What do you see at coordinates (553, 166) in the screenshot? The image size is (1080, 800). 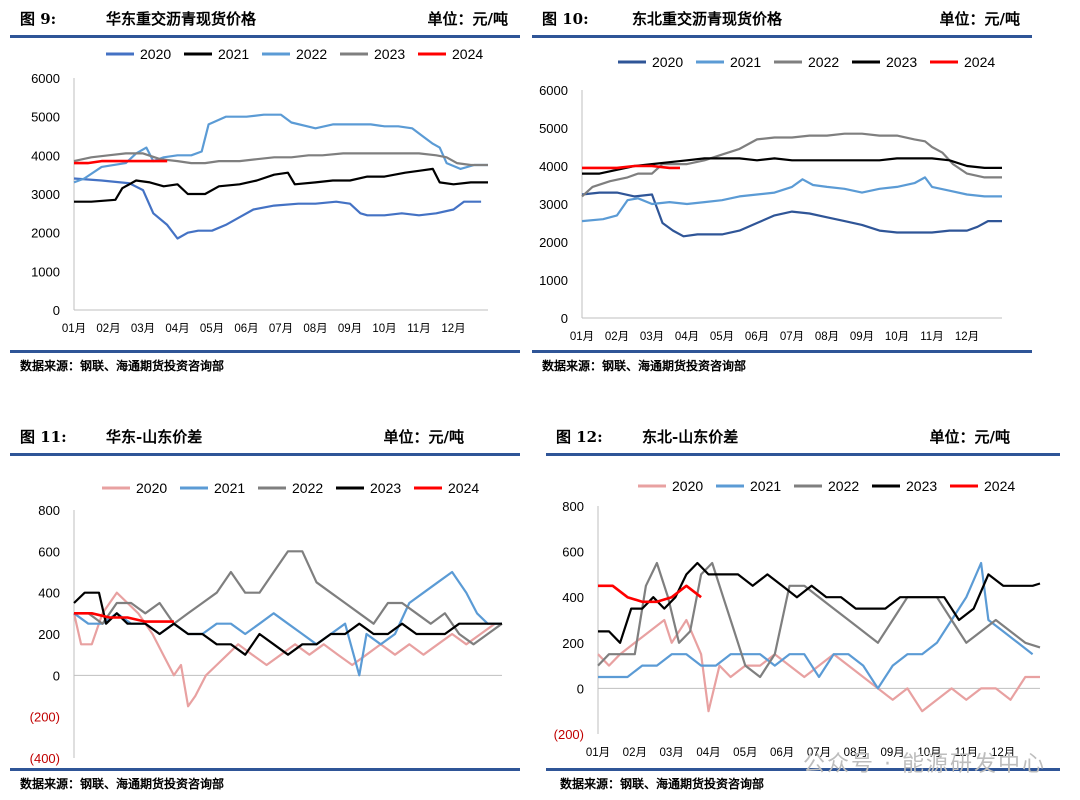 I see `y-tick-label: 4000` at bounding box center [553, 166].